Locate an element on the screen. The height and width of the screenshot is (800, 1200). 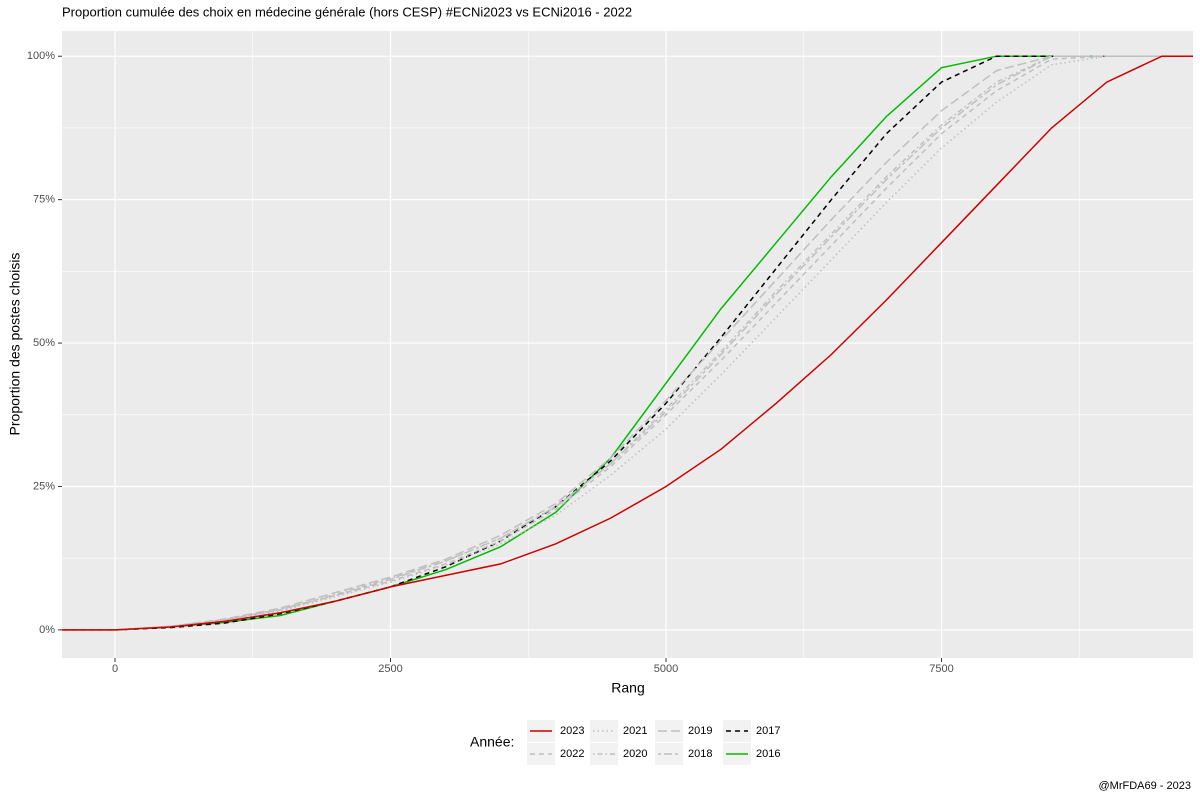
legend-label: 2023 is located at coordinates (572, 731).